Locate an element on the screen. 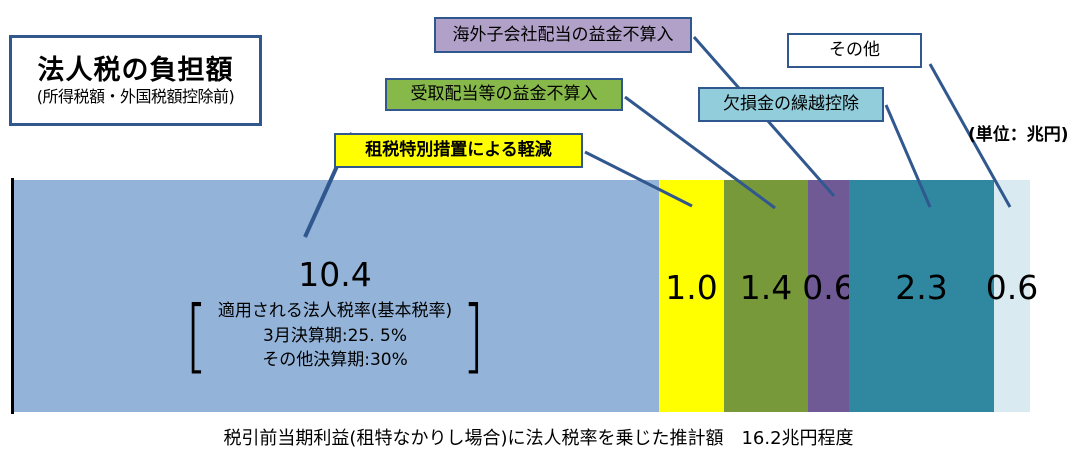  bar-segment-foreign-subsidiary-dividend: 0.6 is located at coordinates (828, 296).